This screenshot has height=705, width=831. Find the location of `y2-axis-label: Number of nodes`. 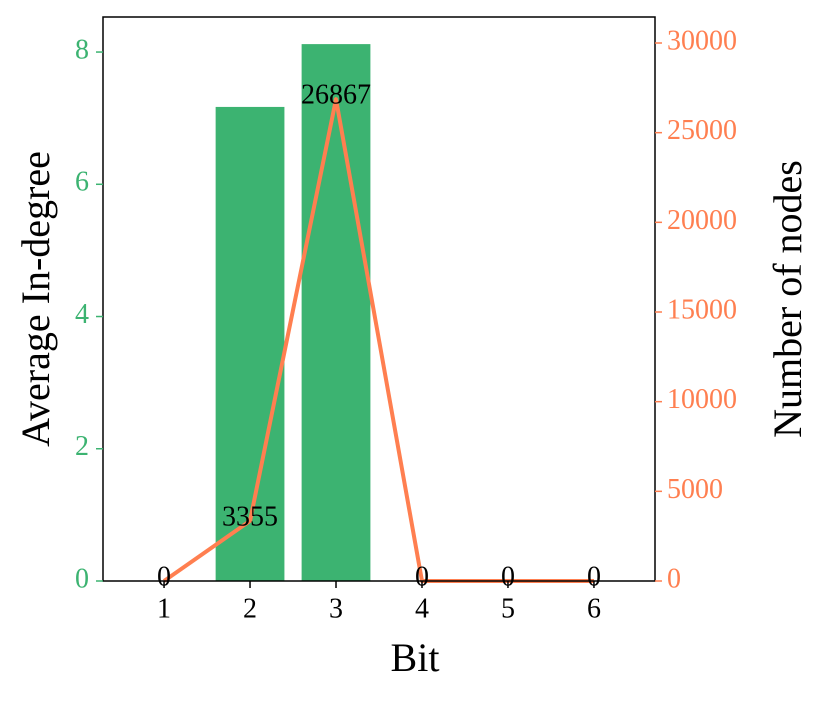

y2-axis-label: Number of nodes is located at coordinates (787, 299).